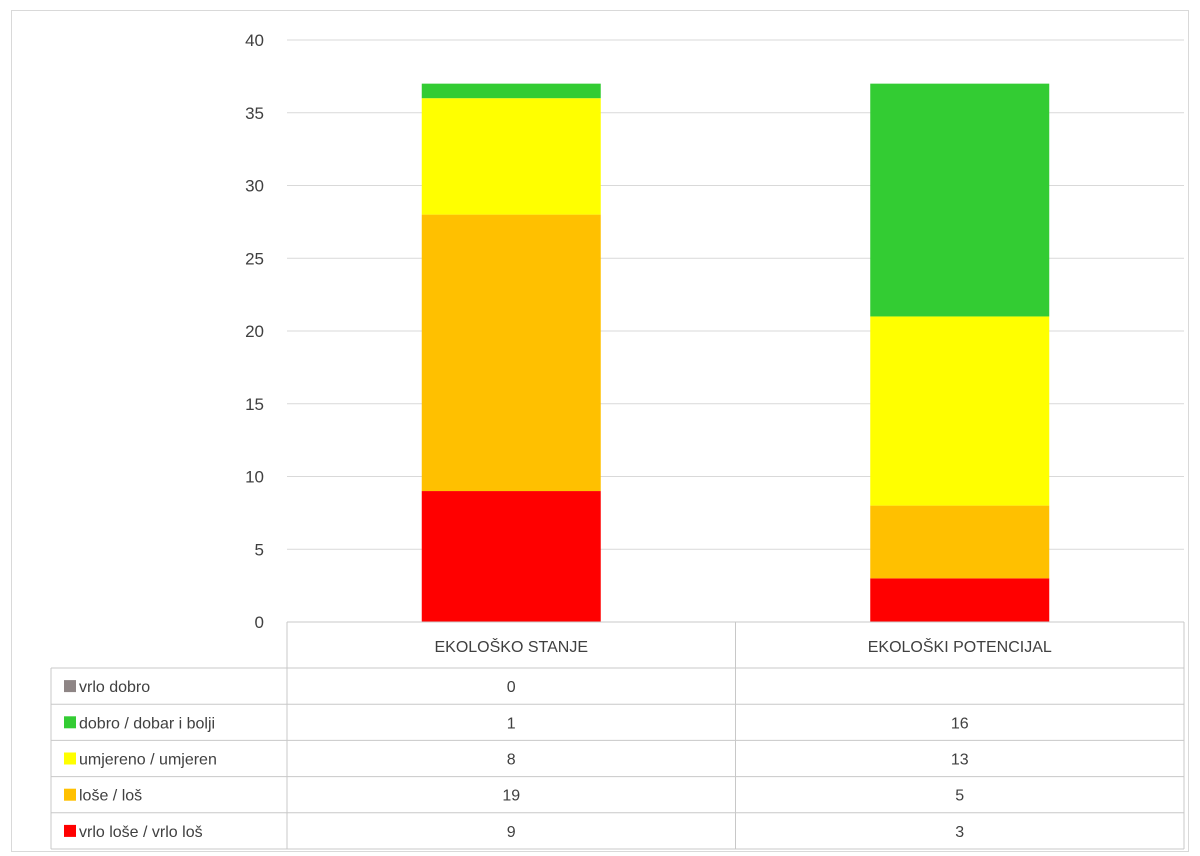 Image resolution: width=1200 pixels, height=856 pixels. What do you see at coordinates (114, 687) in the screenshot?
I see `legend-label-vrlo-dobro: vrlo dobro` at bounding box center [114, 687].